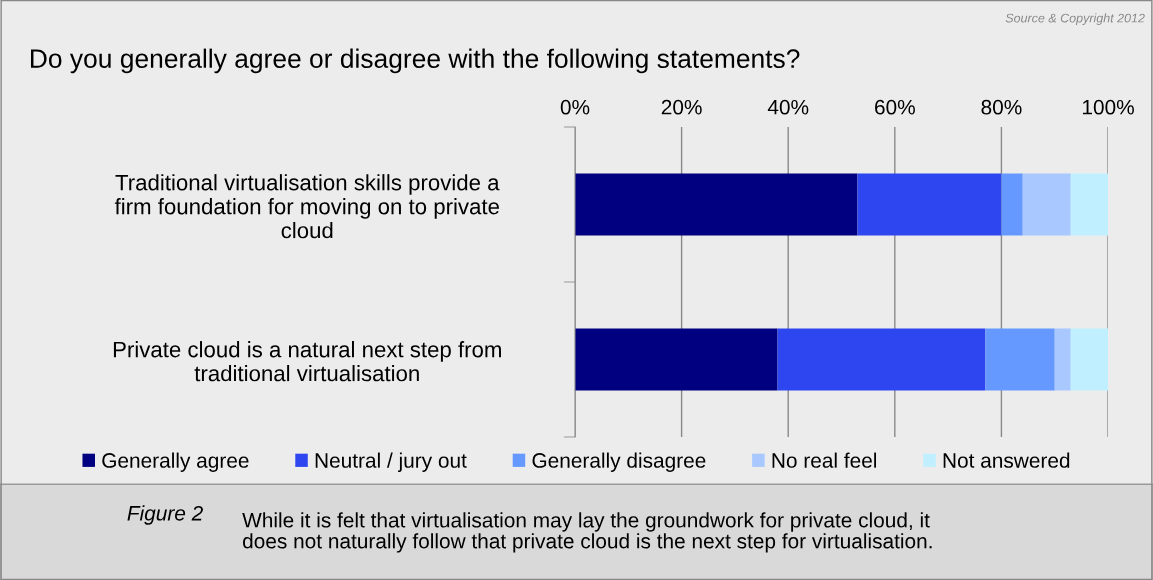 This screenshot has height=580, width=1153. I want to click on y-tick-label: Private cloud is a natural next step from traditional virtualisation, so click(307, 361).